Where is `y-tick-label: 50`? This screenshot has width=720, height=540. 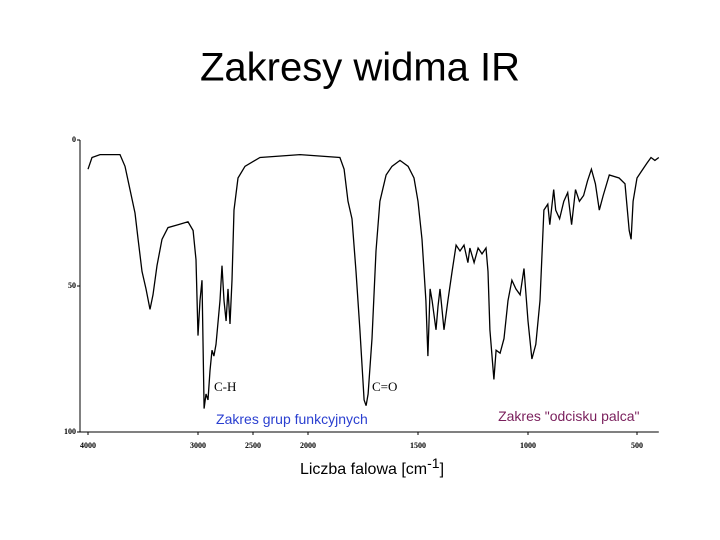 y-tick-label: 50 is located at coordinates (72, 285).